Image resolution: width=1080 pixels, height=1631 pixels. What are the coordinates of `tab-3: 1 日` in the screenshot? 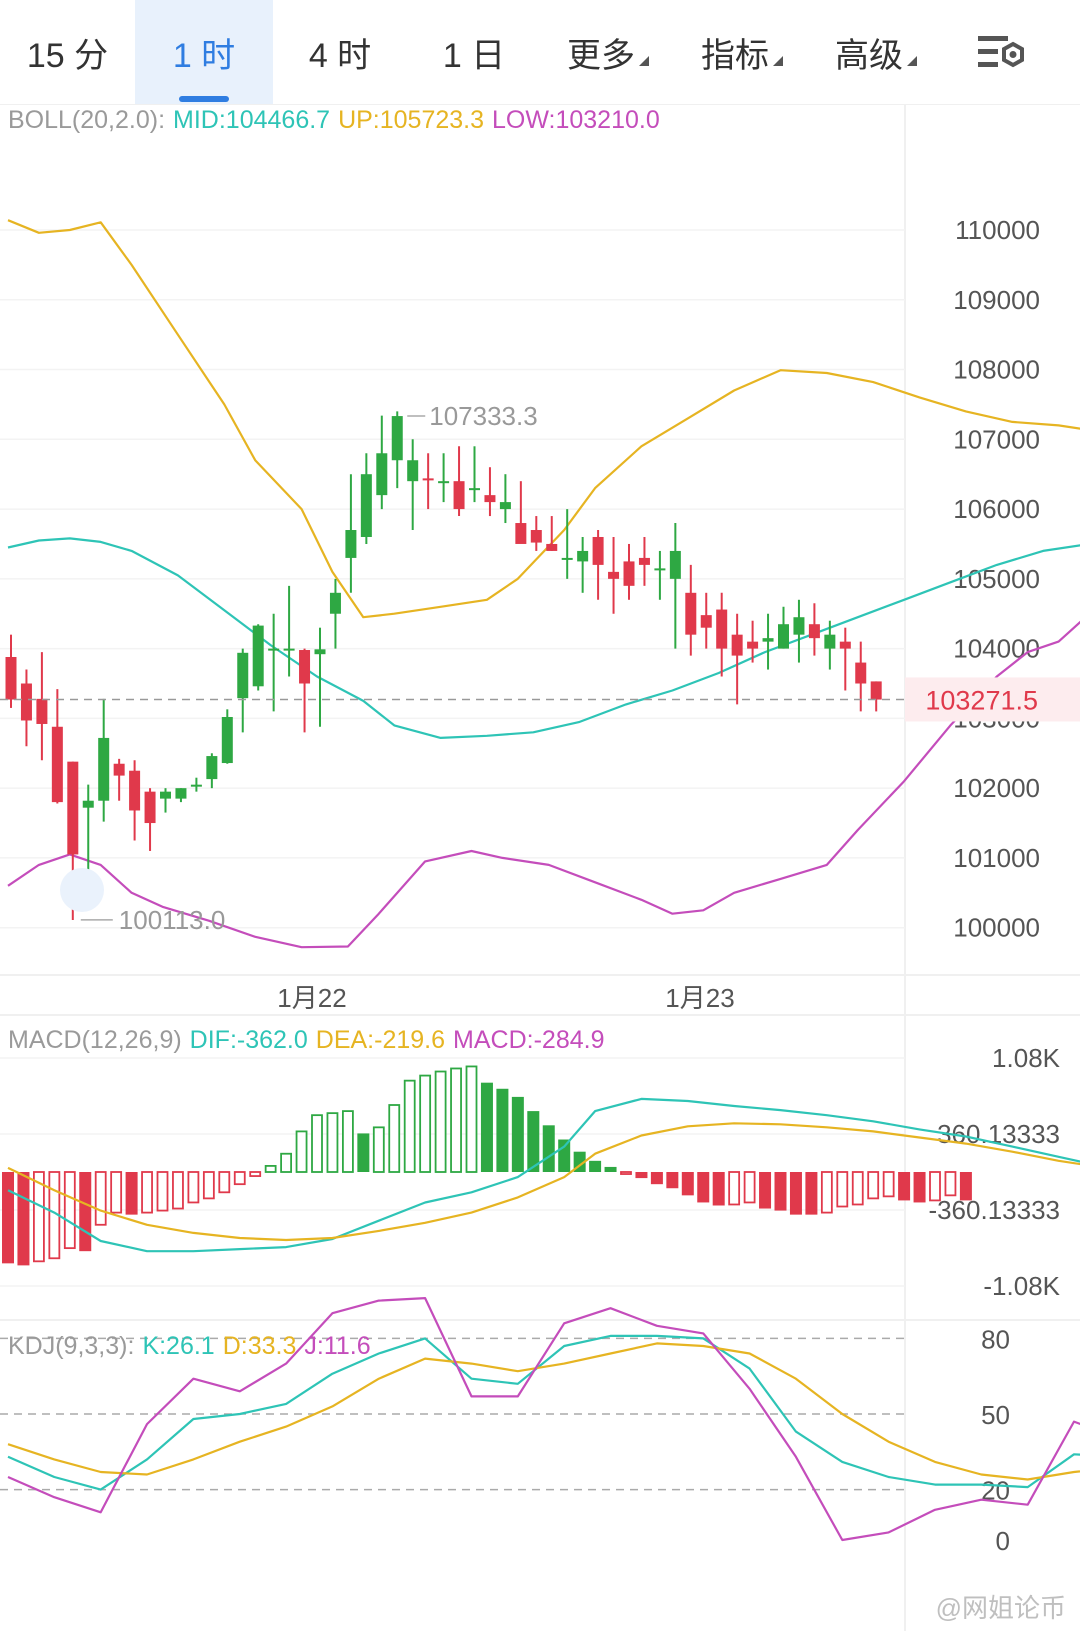 It's located at (474, 52).